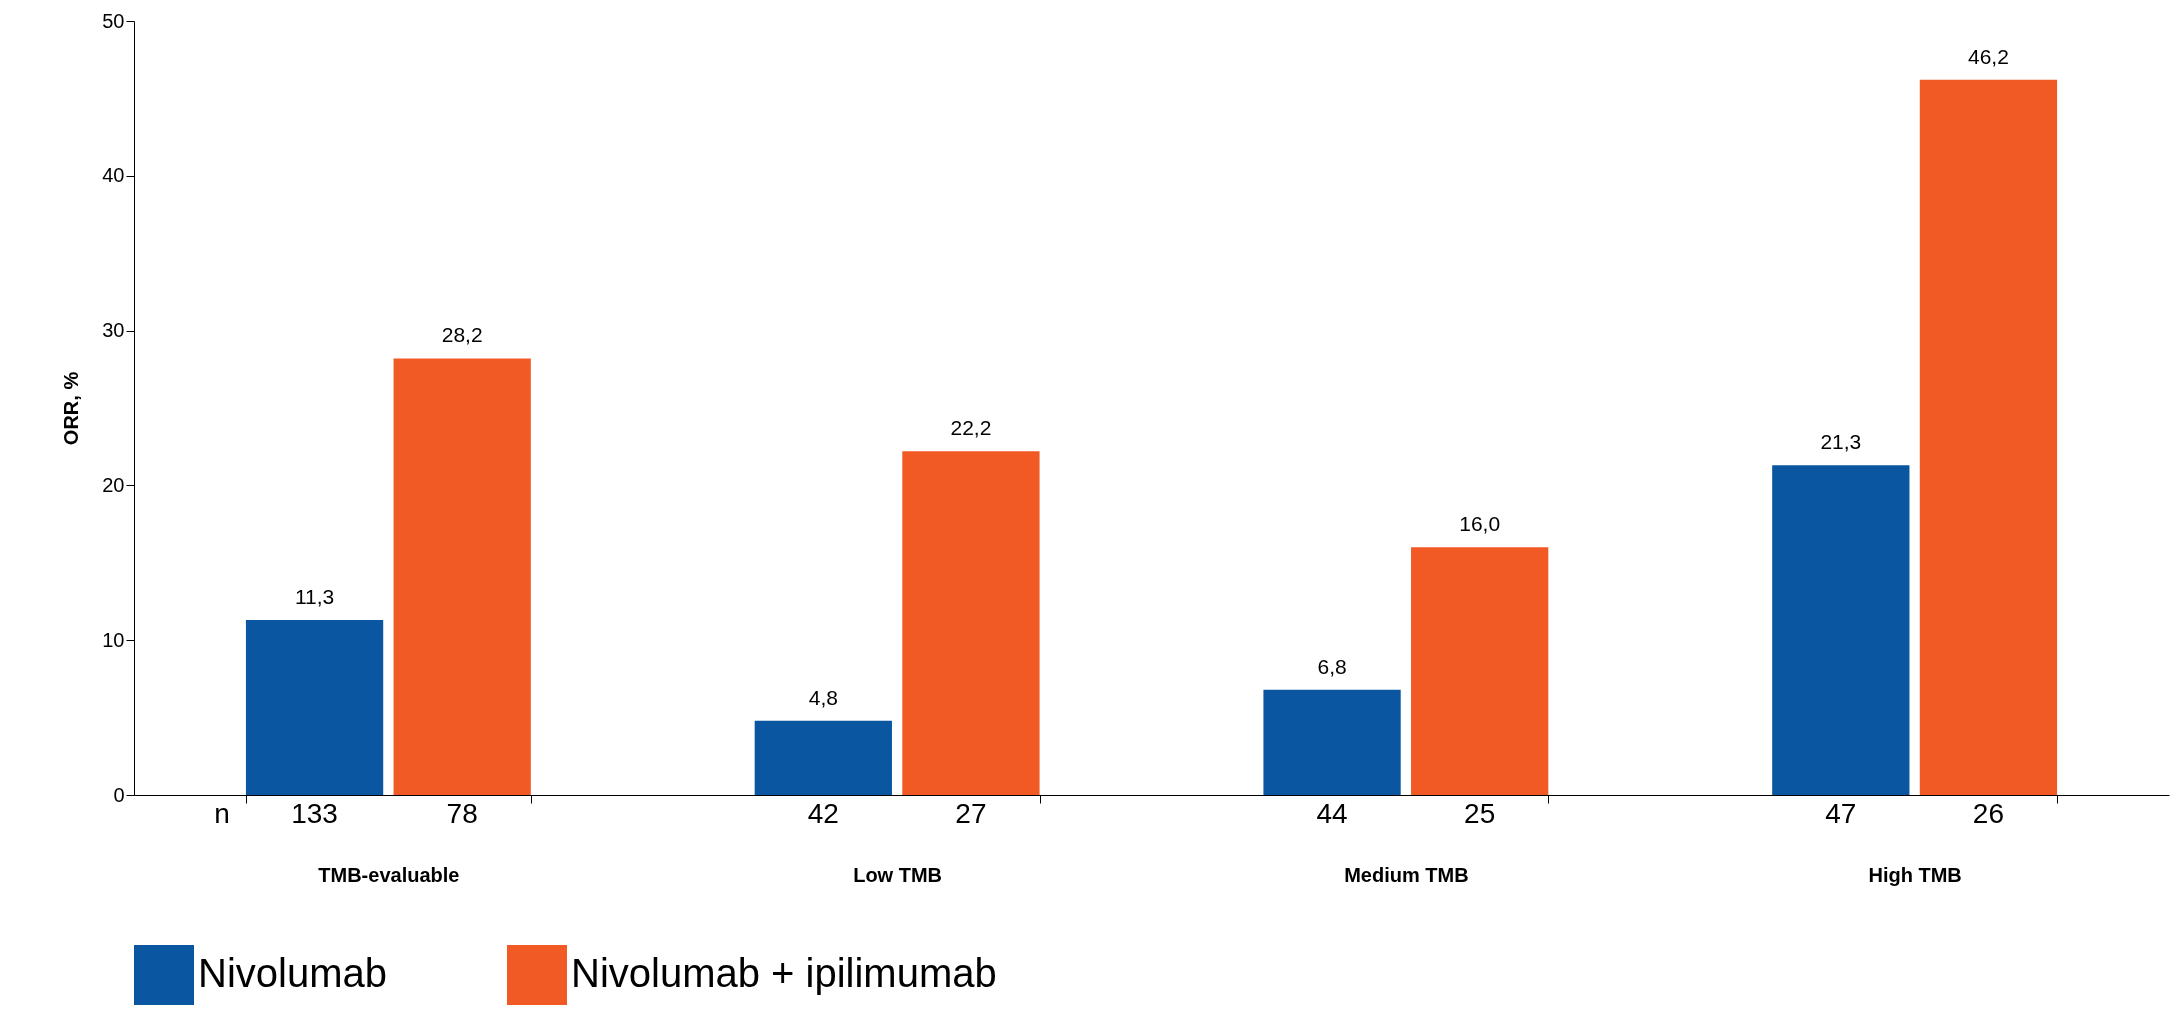 The height and width of the screenshot is (1011, 2174). Describe the element at coordinates (113, 330) in the screenshot. I see `y-tick-label: 30` at that location.